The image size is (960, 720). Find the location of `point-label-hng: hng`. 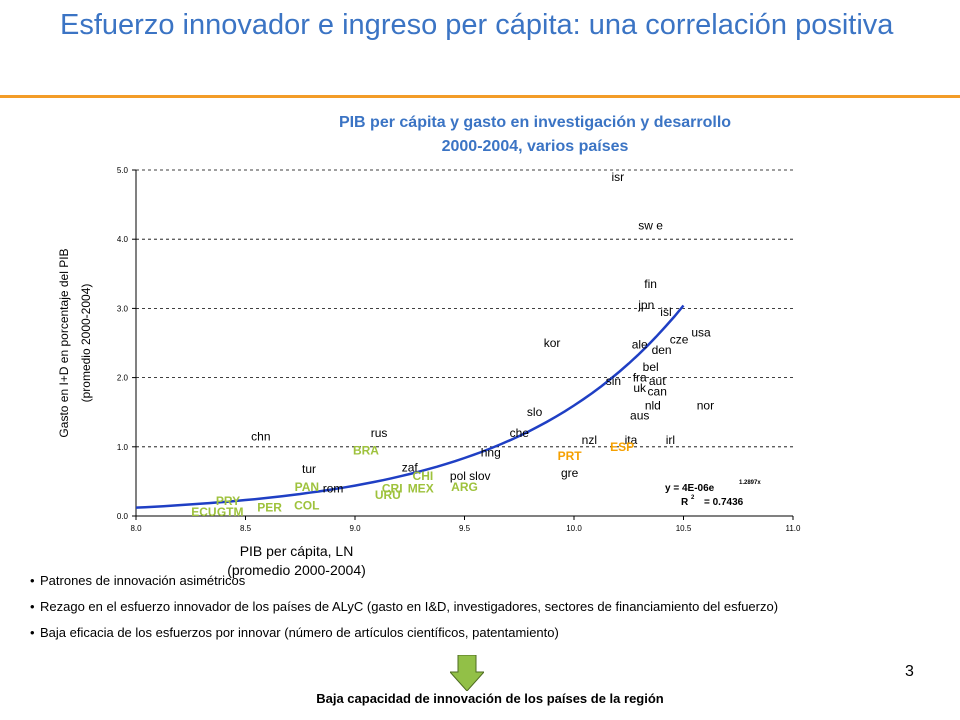

point-label-hng: hng is located at coordinates (491, 452).